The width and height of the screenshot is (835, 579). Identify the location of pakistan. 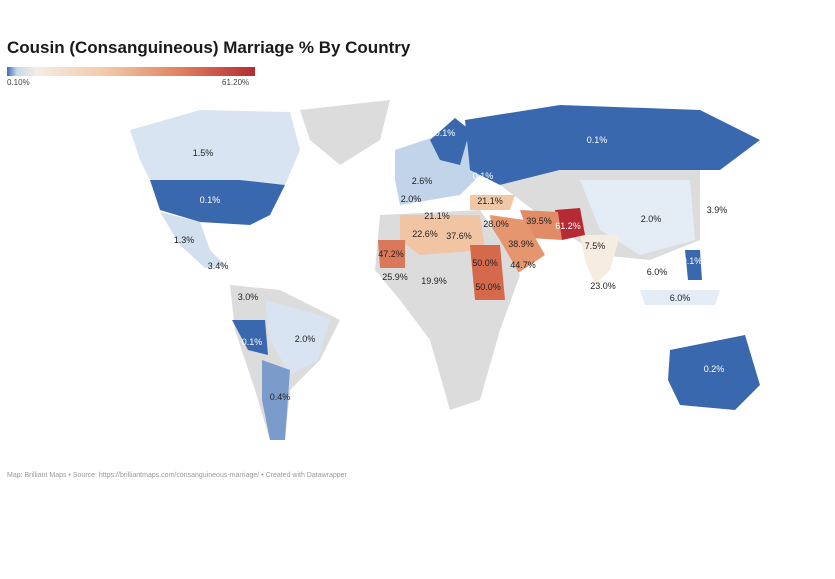
(570, 224).